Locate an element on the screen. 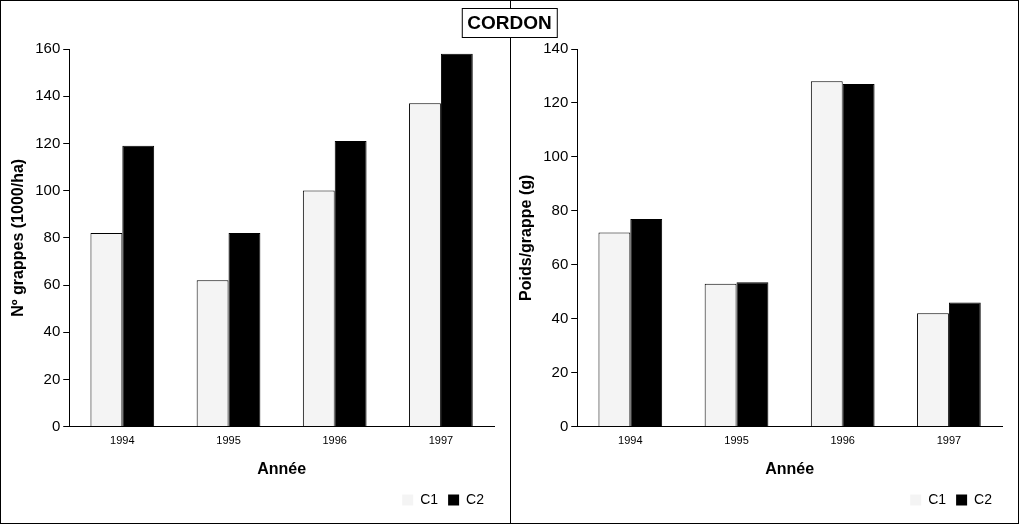 The image size is (1019, 524). y-tick-label: 160 is located at coordinates (48, 48).